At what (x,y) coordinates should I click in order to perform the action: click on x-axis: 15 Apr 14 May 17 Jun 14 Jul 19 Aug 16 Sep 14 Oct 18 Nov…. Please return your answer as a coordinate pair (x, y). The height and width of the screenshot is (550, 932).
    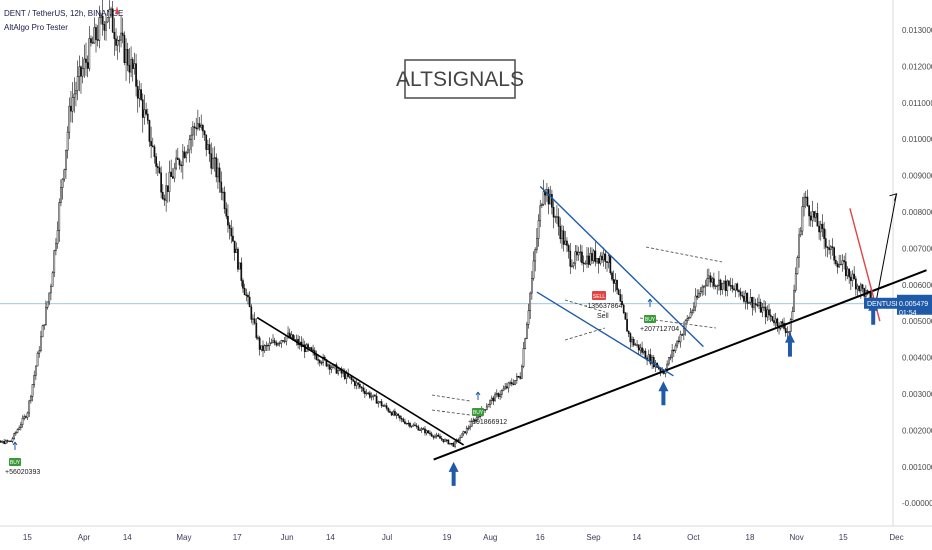
    Looking at the image, I should click on (463, 537).